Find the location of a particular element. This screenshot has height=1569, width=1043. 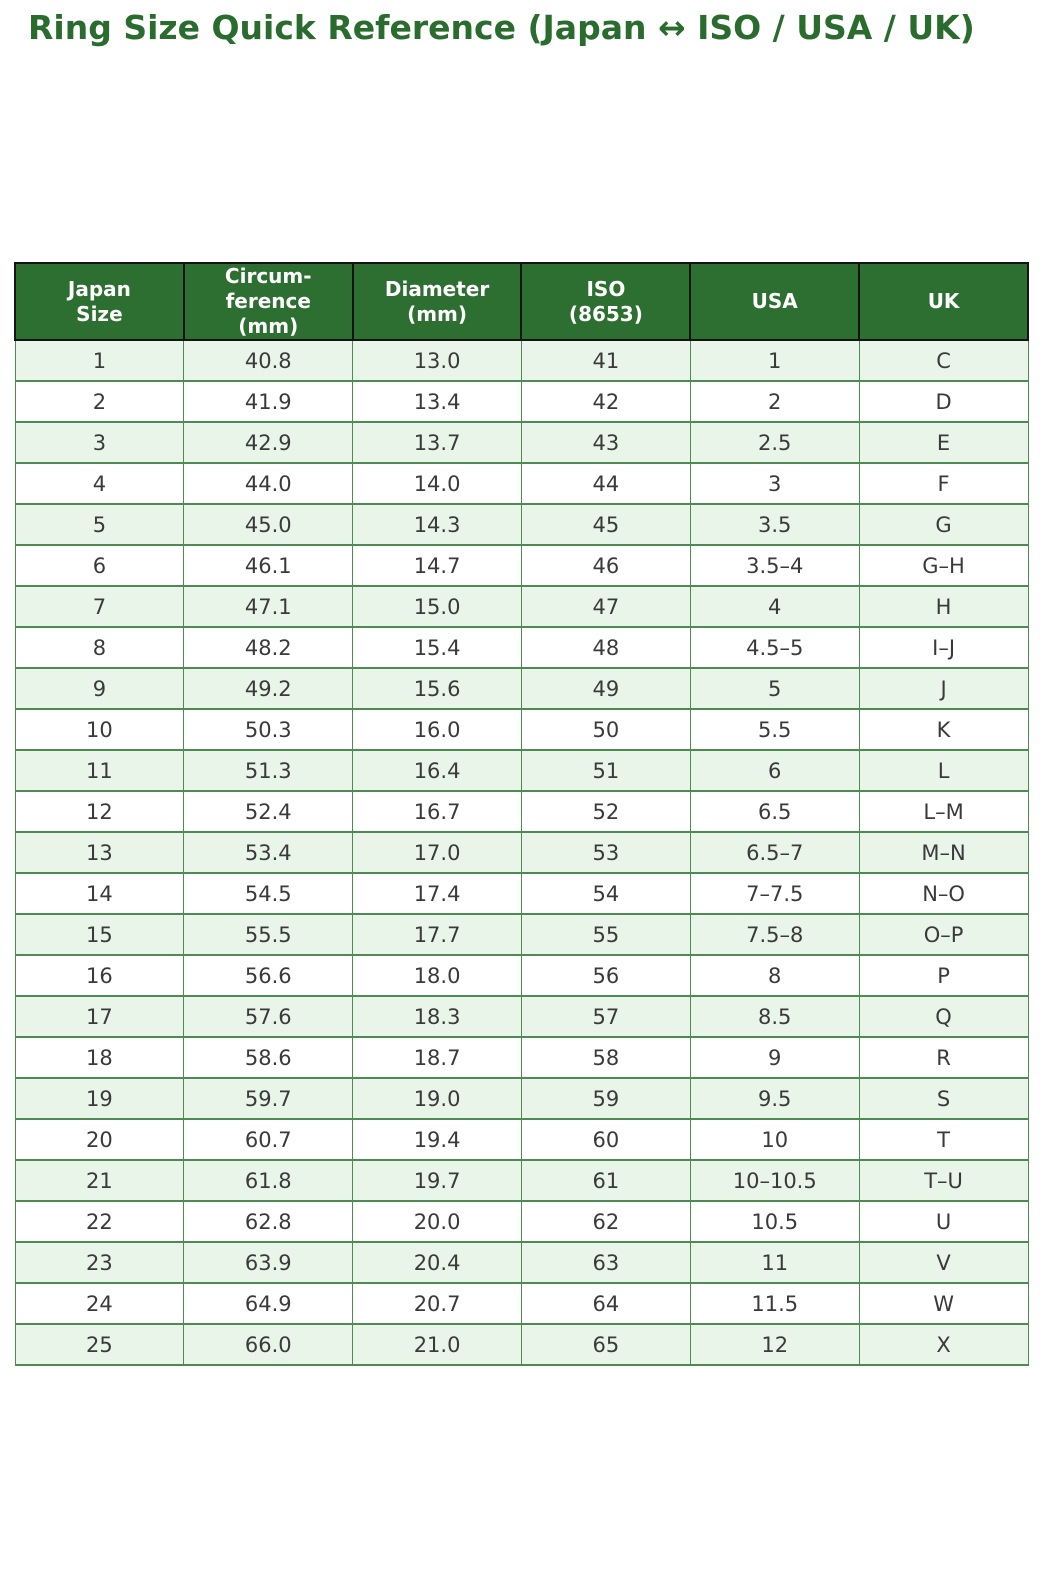

cell: 6.5 is located at coordinates (774, 811).